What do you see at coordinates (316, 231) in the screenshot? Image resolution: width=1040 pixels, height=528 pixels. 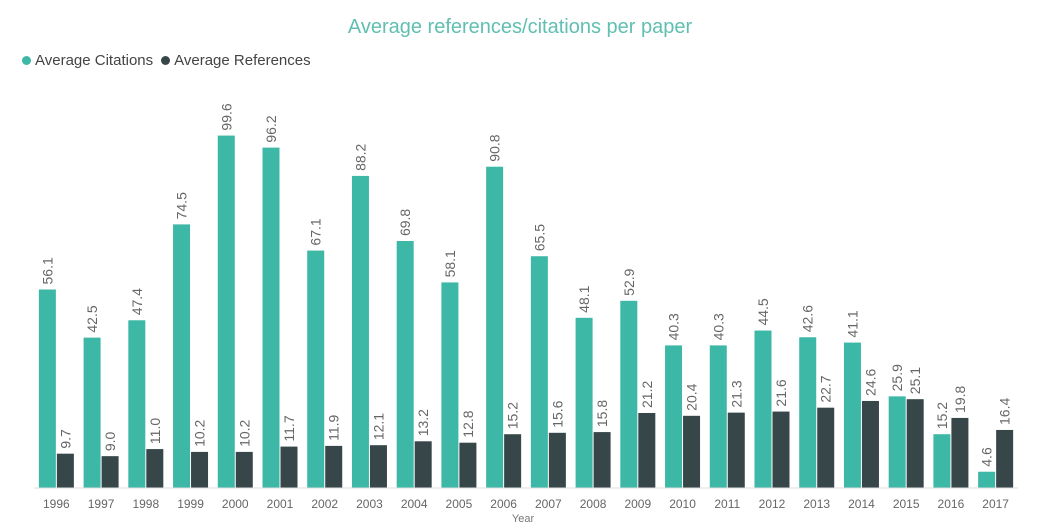 I see `data-label-citations: 67.1` at bounding box center [316, 231].